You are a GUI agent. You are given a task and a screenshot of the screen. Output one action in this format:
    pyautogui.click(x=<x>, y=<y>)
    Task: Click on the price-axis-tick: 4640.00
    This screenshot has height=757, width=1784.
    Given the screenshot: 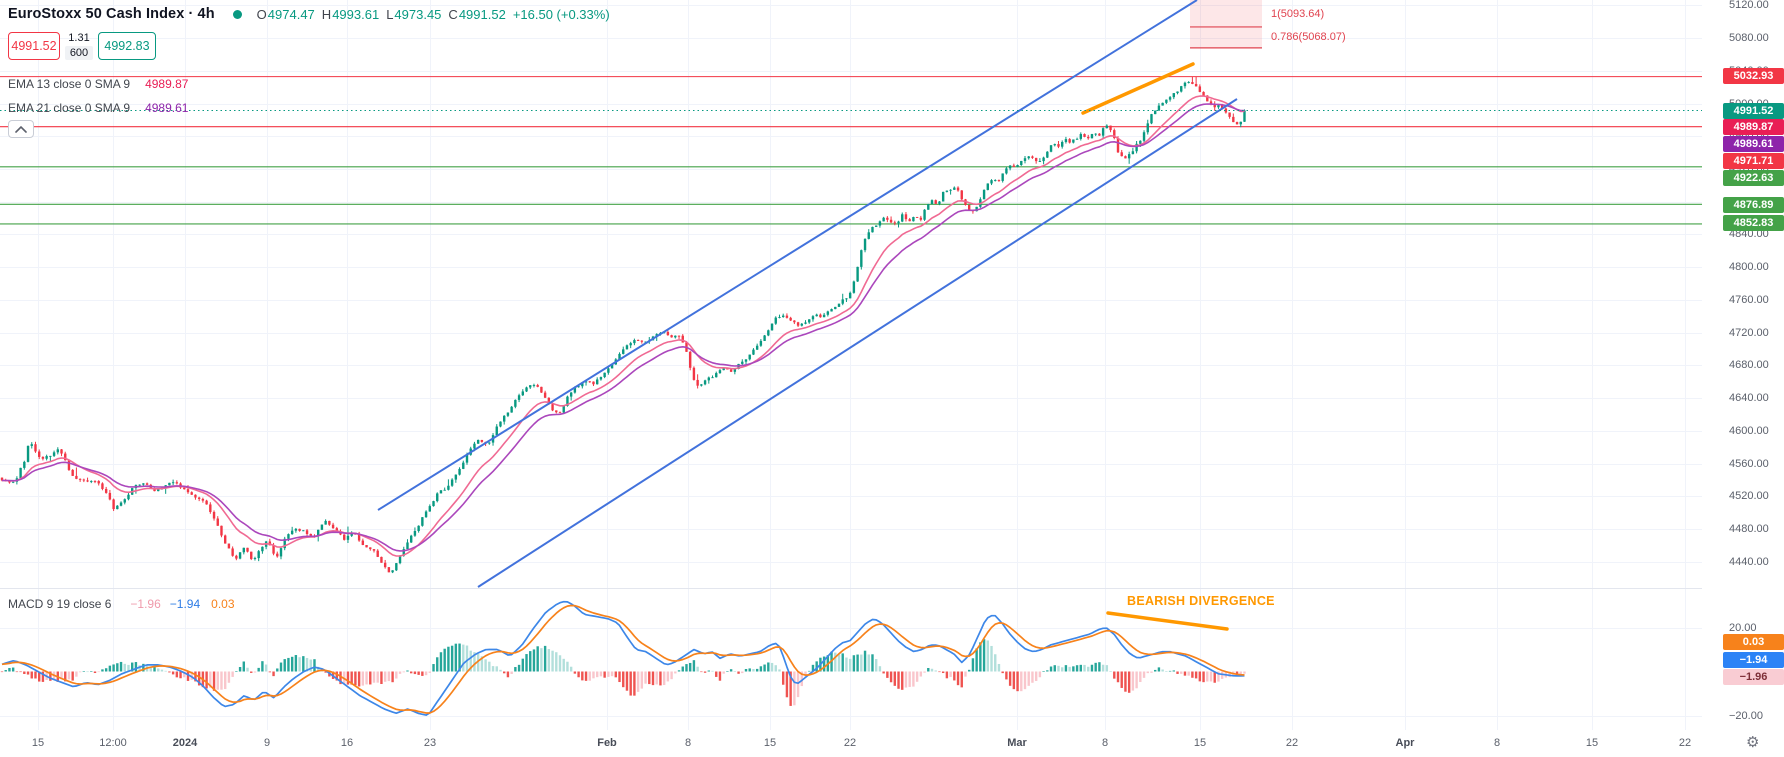 What is the action you would take?
    pyautogui.click(x=1749, y=398)
    